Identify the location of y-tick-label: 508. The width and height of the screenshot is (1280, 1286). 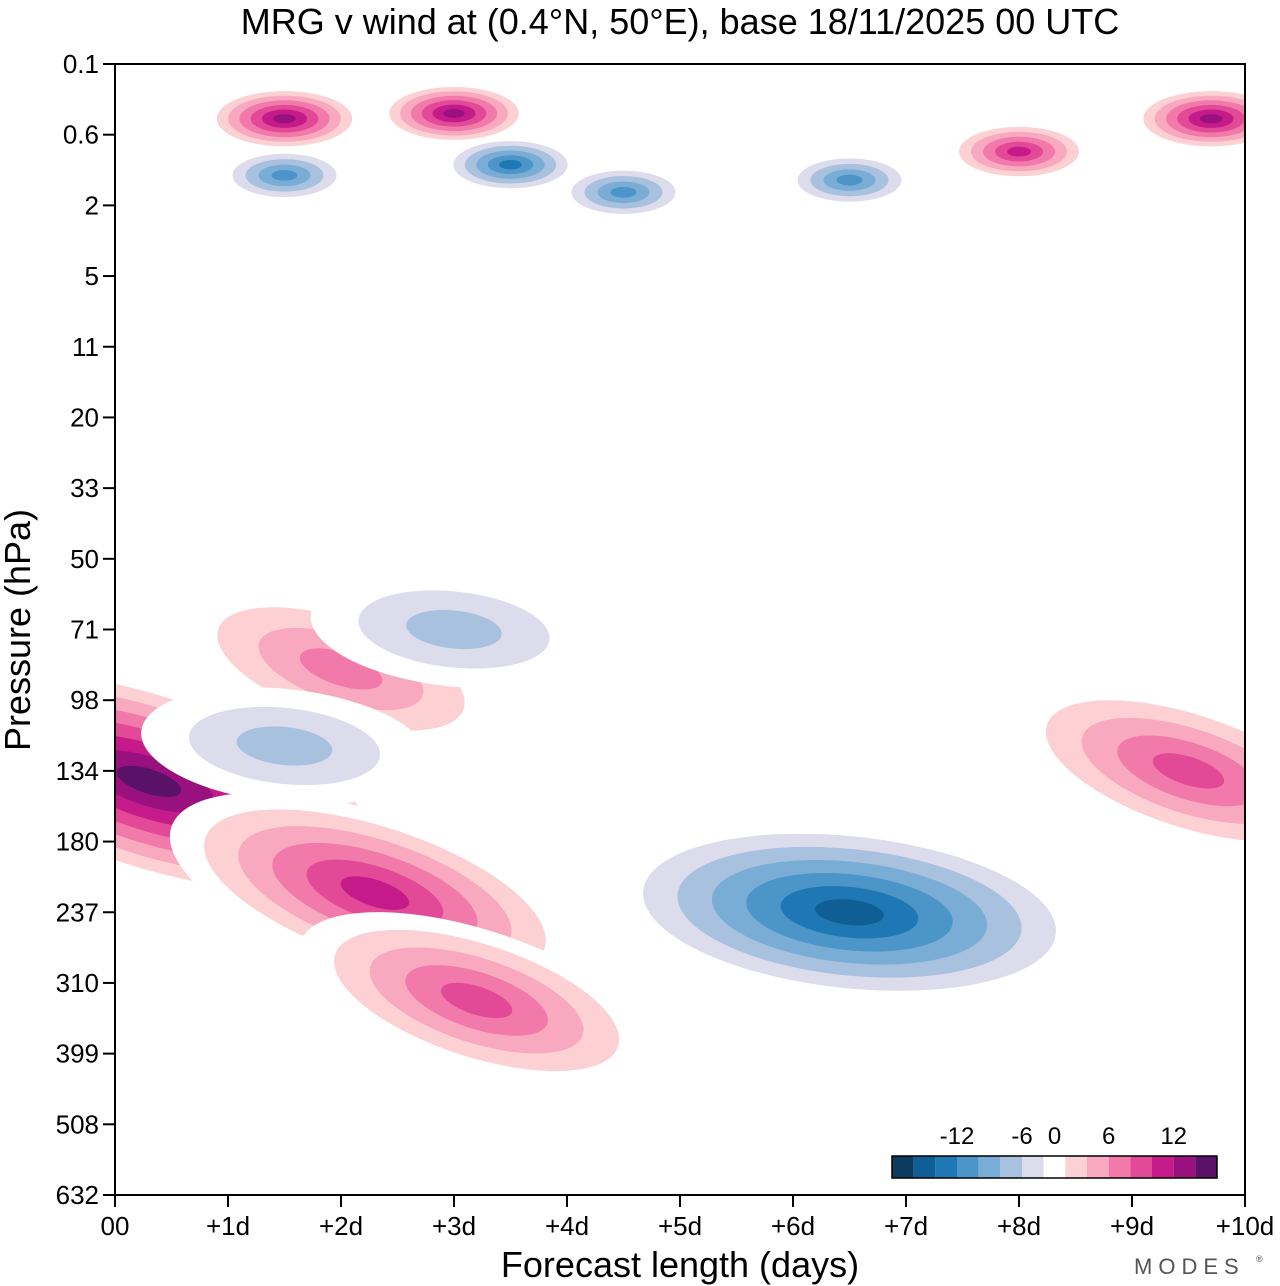
(77, 1124).